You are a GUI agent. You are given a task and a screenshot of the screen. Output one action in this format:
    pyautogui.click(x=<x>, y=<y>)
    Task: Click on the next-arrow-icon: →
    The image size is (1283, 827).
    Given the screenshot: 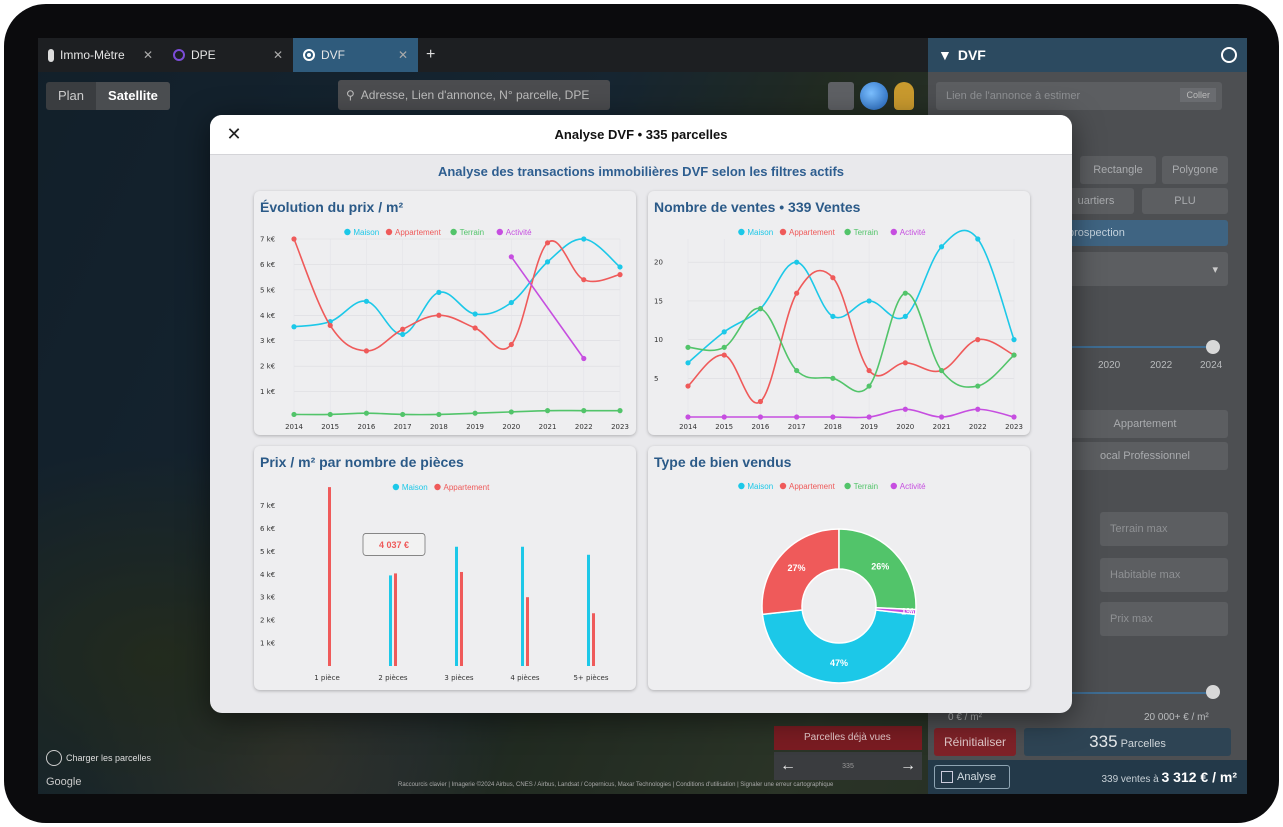 What is the action you would take?
    pyautogui.click(x=908, y=765)
    